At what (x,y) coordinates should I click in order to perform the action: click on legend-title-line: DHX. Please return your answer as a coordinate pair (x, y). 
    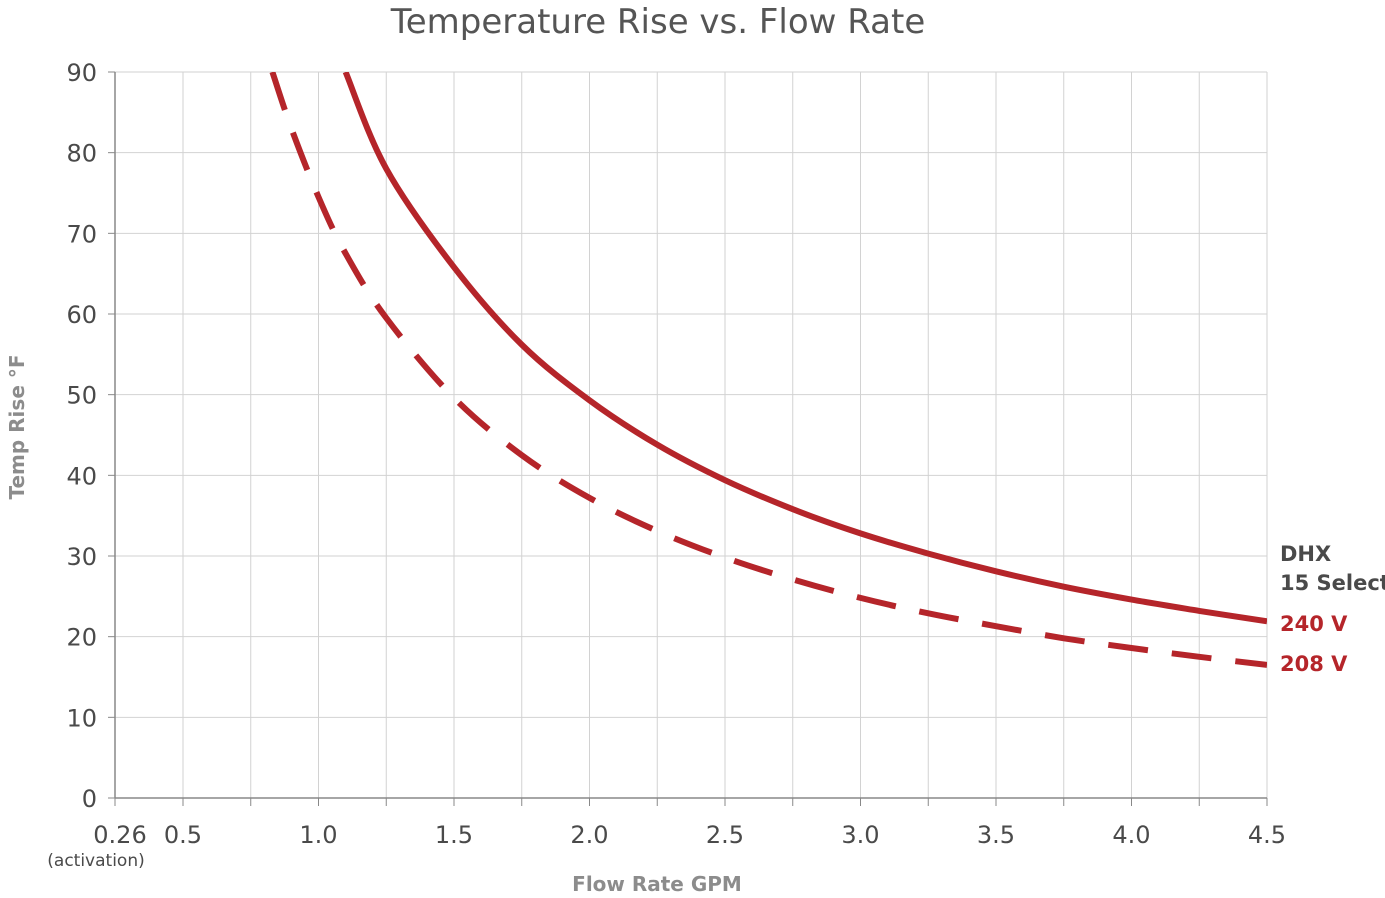
    Looking at the image, I should click on (1305, 554).